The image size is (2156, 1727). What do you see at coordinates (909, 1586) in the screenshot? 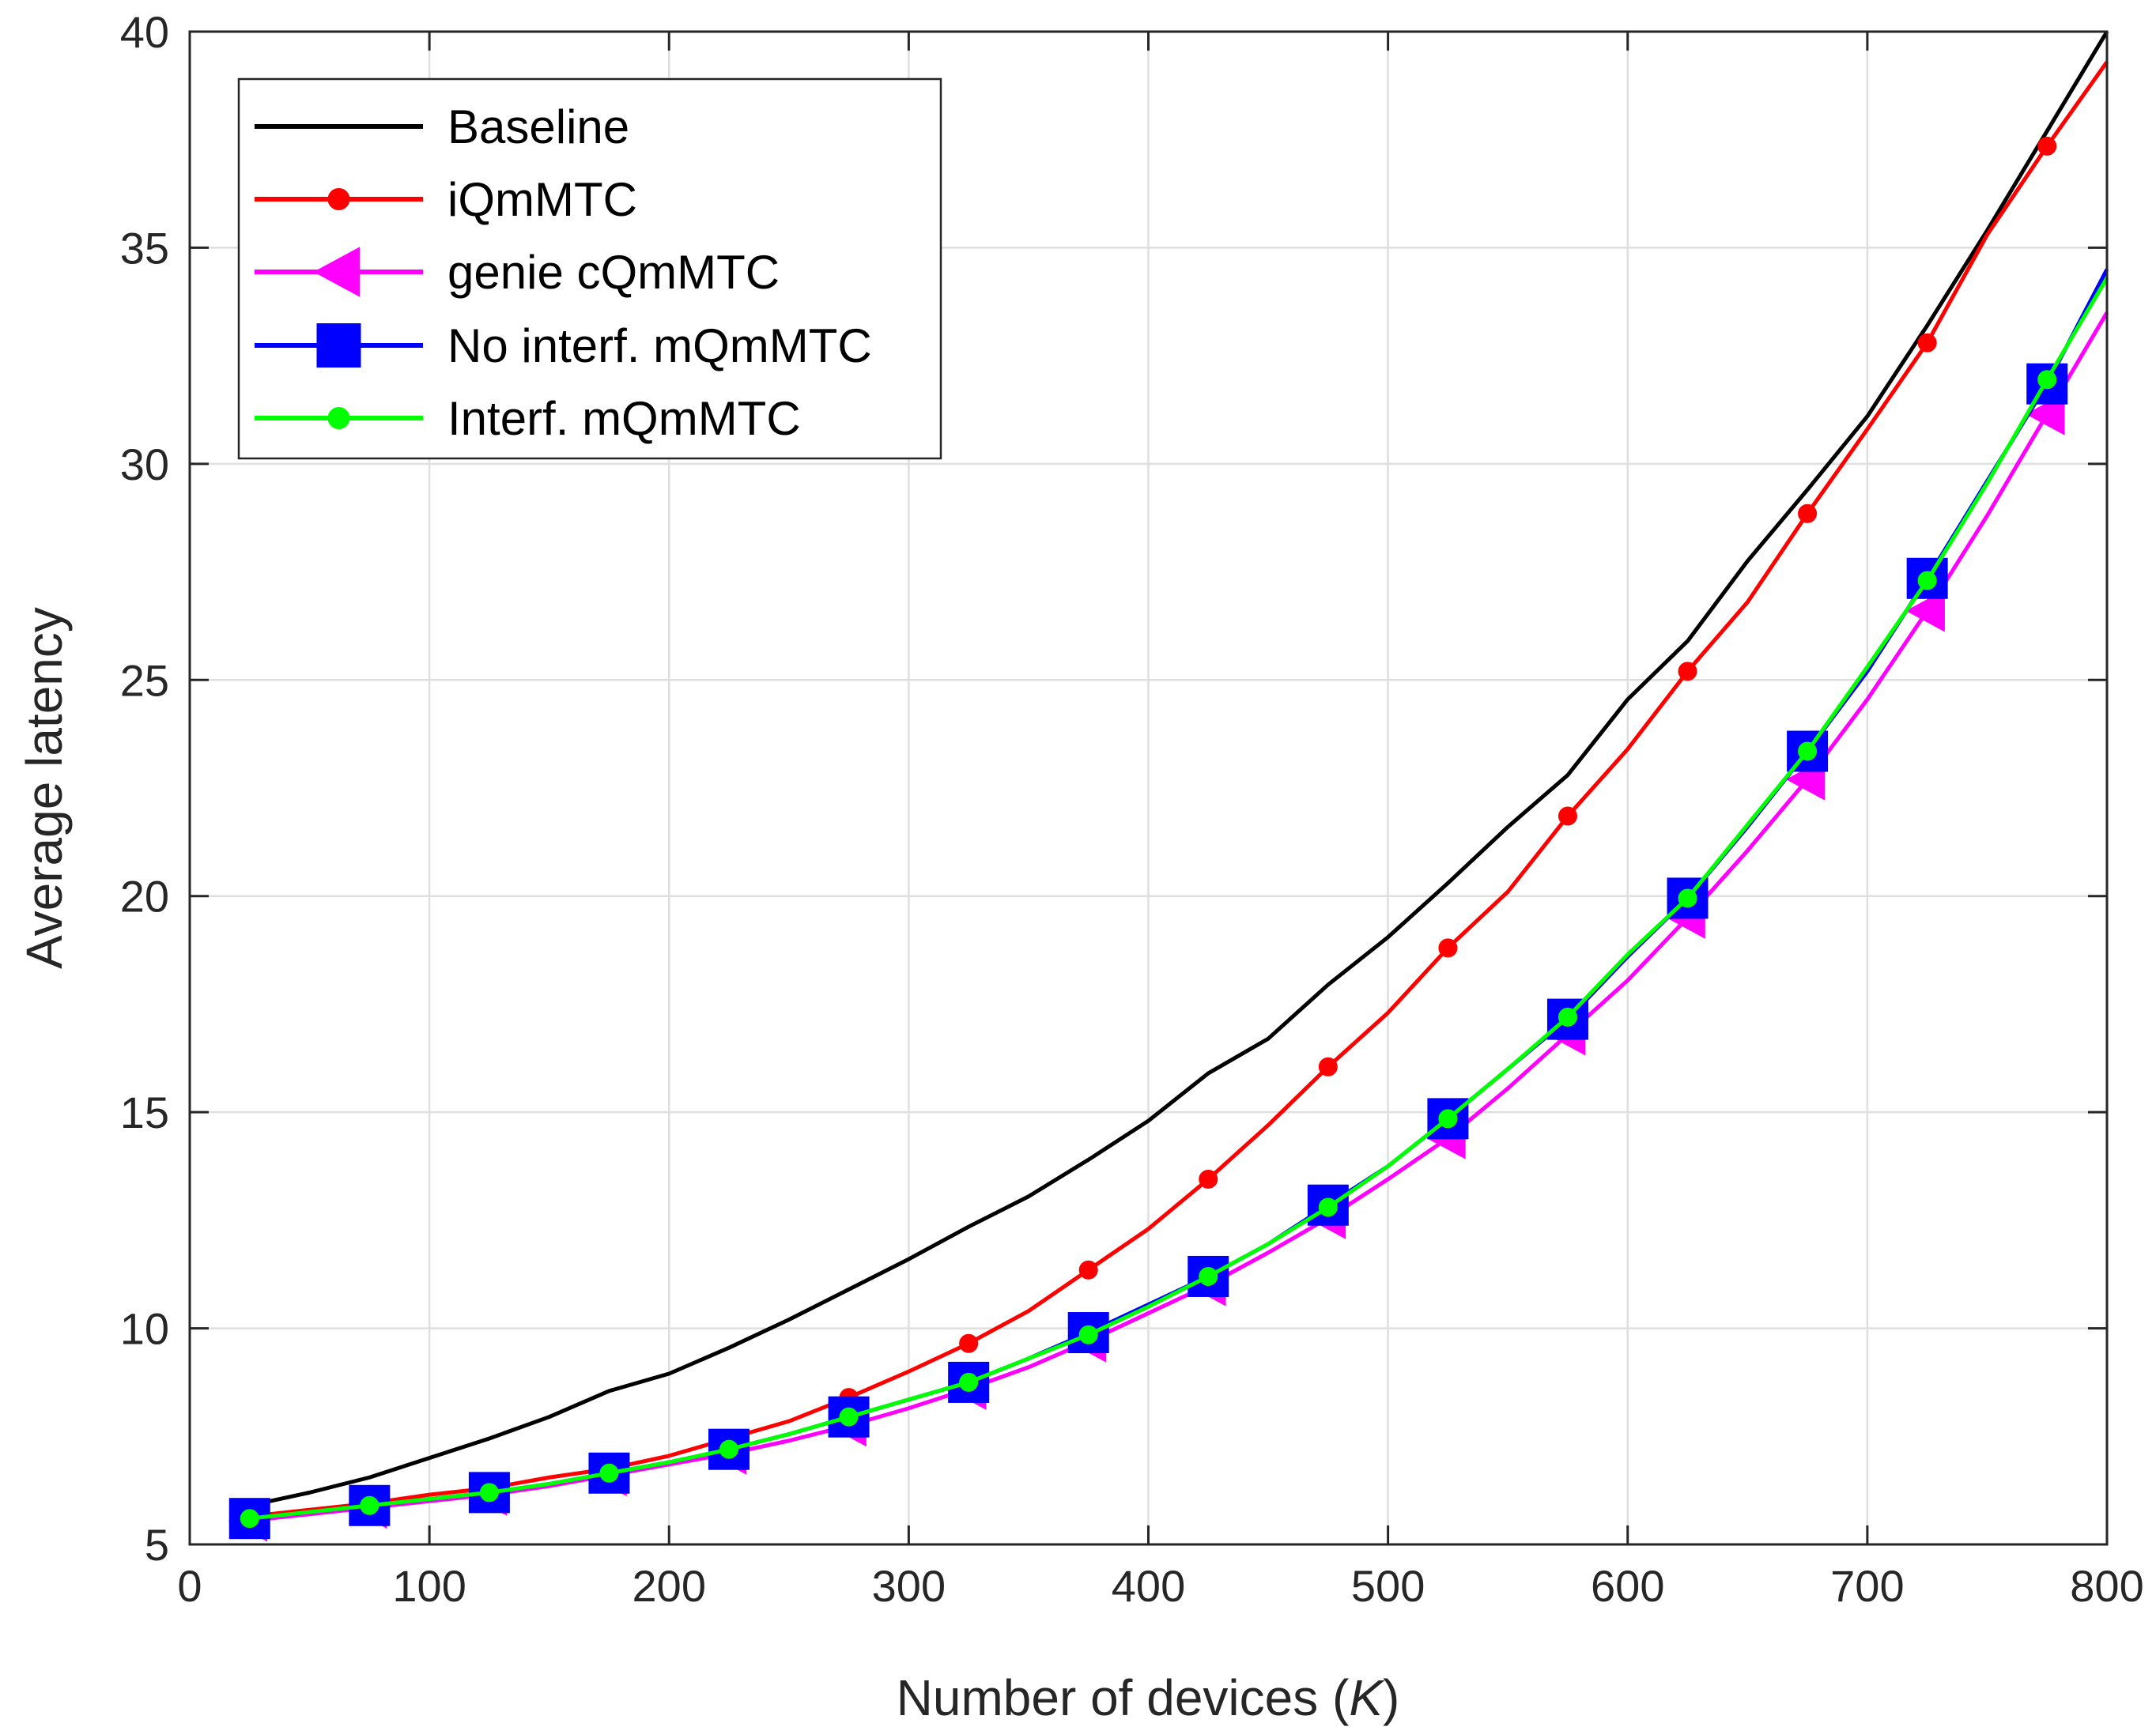
I see `x-tick-label: 300` at bounding box center [909, 1586].